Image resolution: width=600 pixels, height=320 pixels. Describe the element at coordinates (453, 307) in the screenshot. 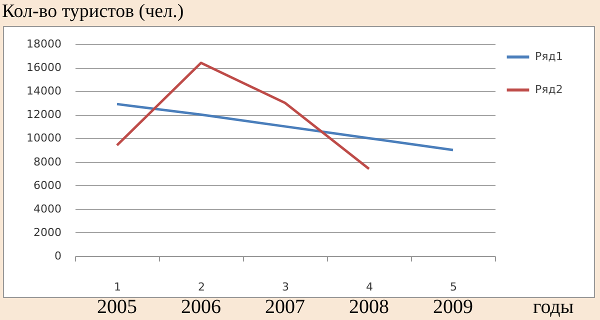

I see `text: 2009` at that location.